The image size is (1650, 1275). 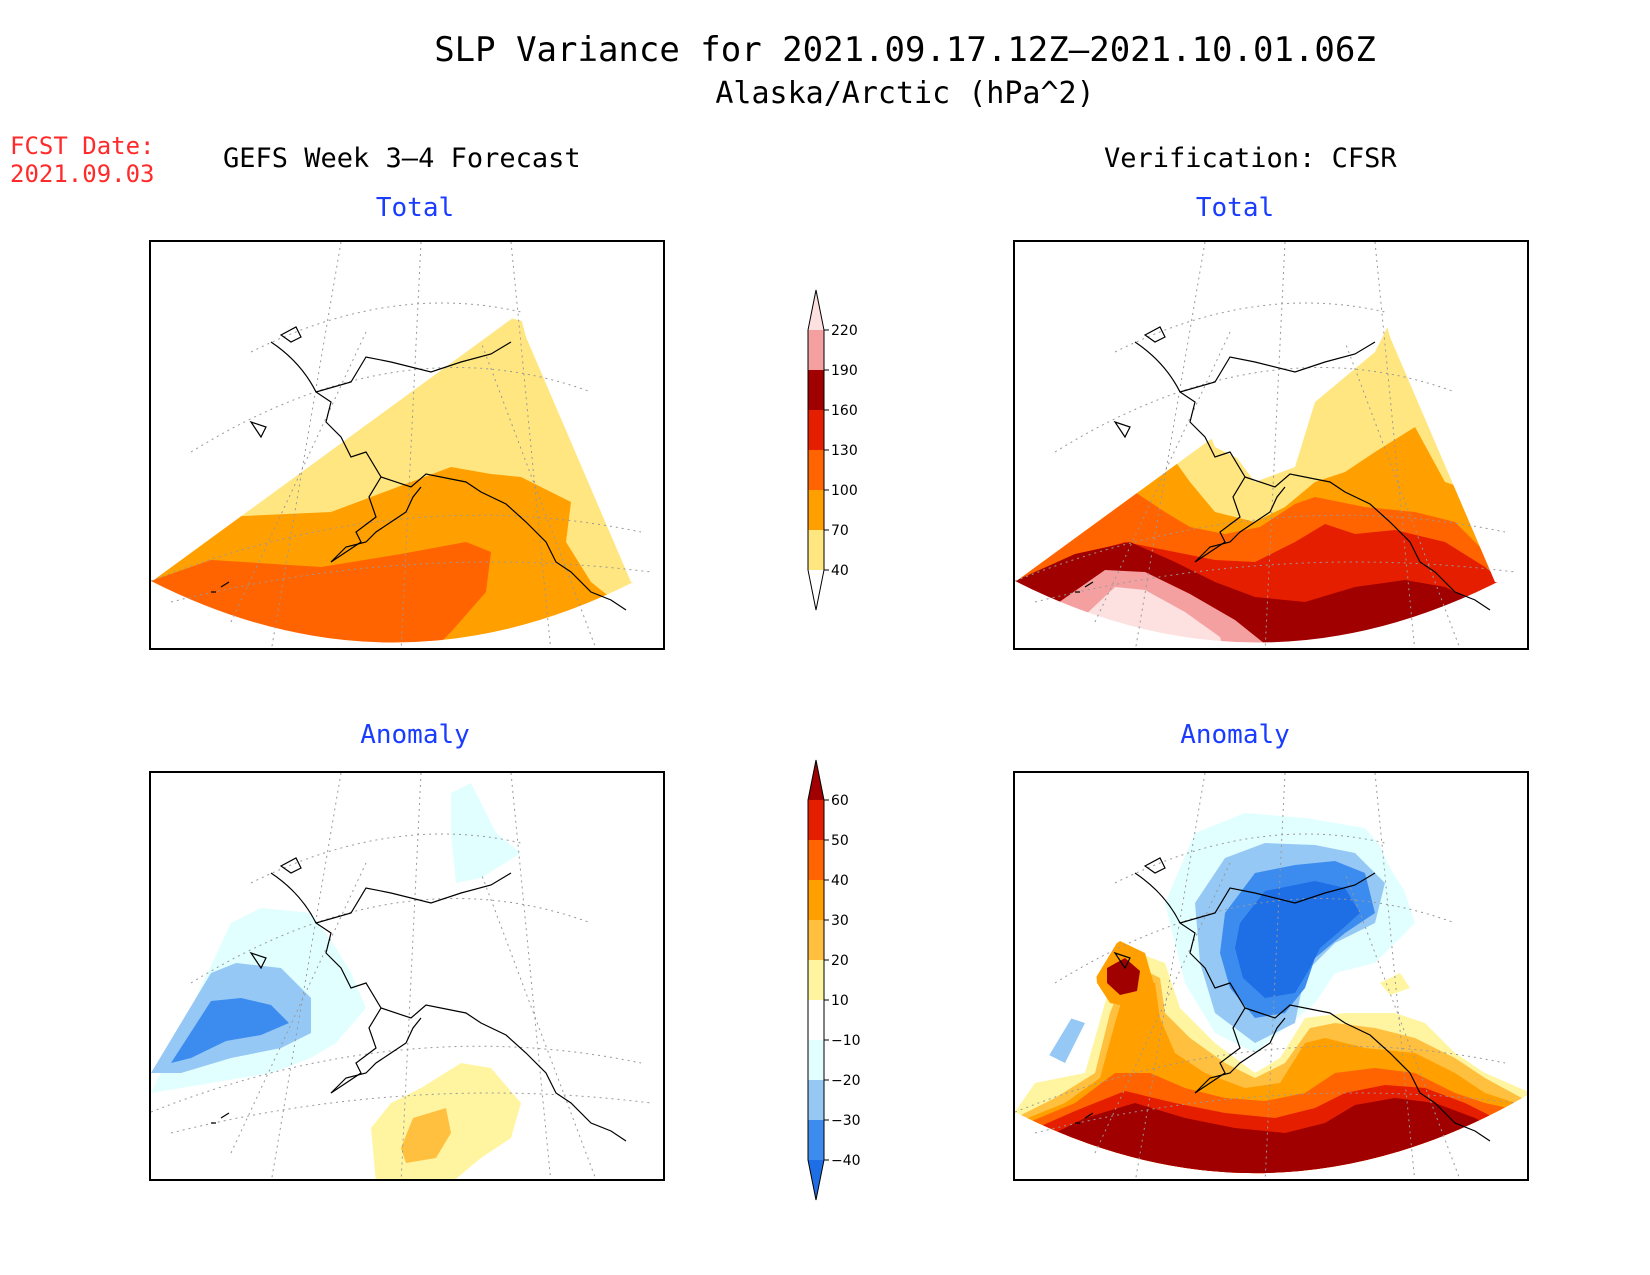 I want to click on map-panel-forecast-total, so click(x=407, y=445).